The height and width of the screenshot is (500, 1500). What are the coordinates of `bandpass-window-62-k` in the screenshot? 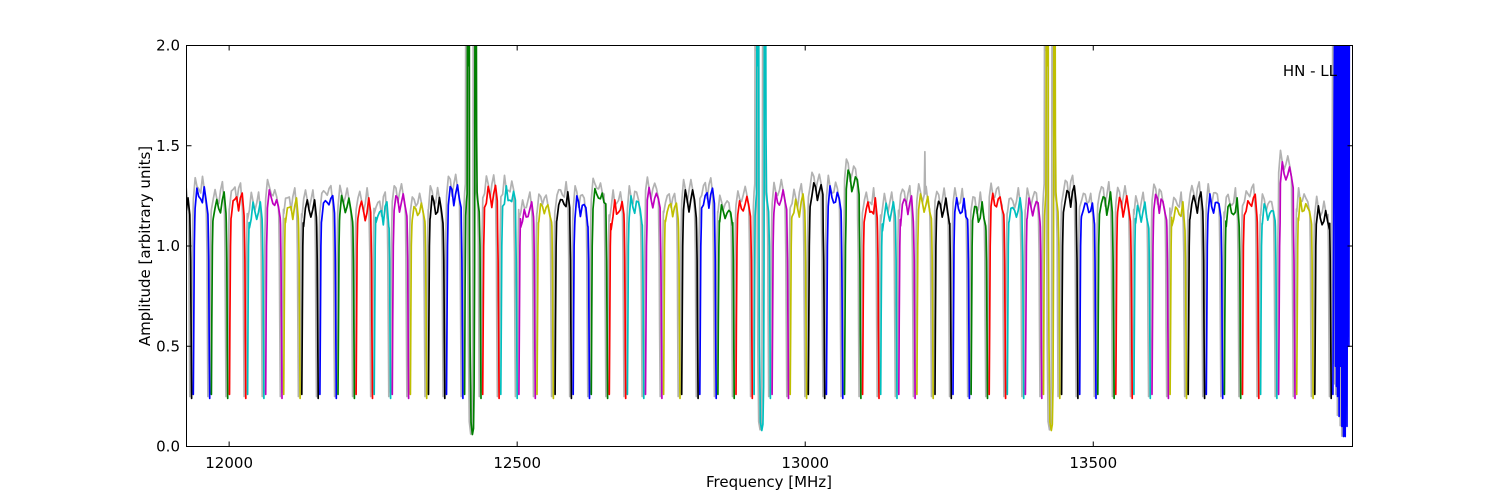 It's located at (1323, 302).